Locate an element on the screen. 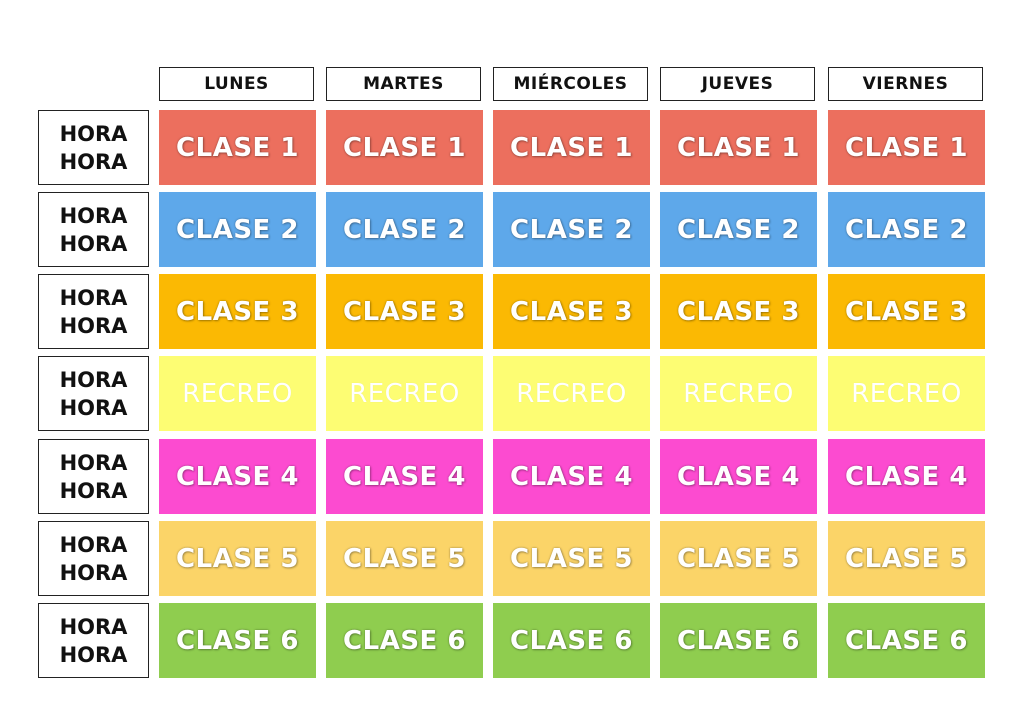  day-header-viernes: VIERNES is located at coordinates (905, 84).